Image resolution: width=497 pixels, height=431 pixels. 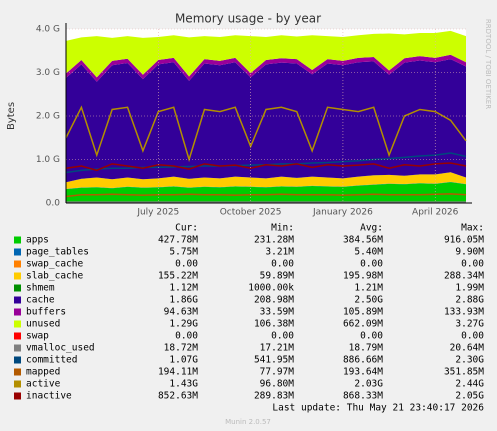 I want to click on legend-value: 3.21M, so click(x=279, y=252).